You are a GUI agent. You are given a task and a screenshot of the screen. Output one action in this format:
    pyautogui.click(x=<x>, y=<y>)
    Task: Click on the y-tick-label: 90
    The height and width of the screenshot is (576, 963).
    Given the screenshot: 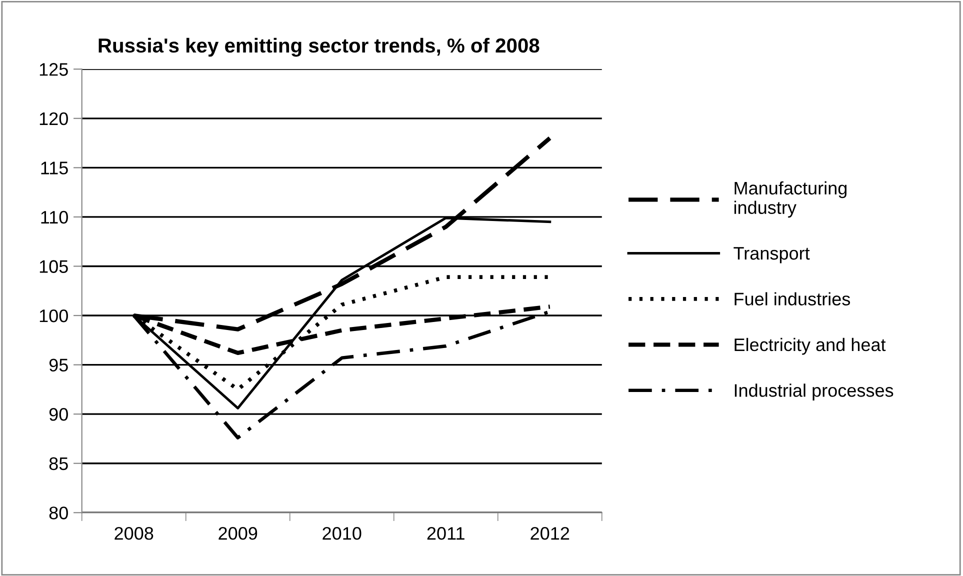 What is the action you would take?
    pyautogui.click(x=58, y=414)
    